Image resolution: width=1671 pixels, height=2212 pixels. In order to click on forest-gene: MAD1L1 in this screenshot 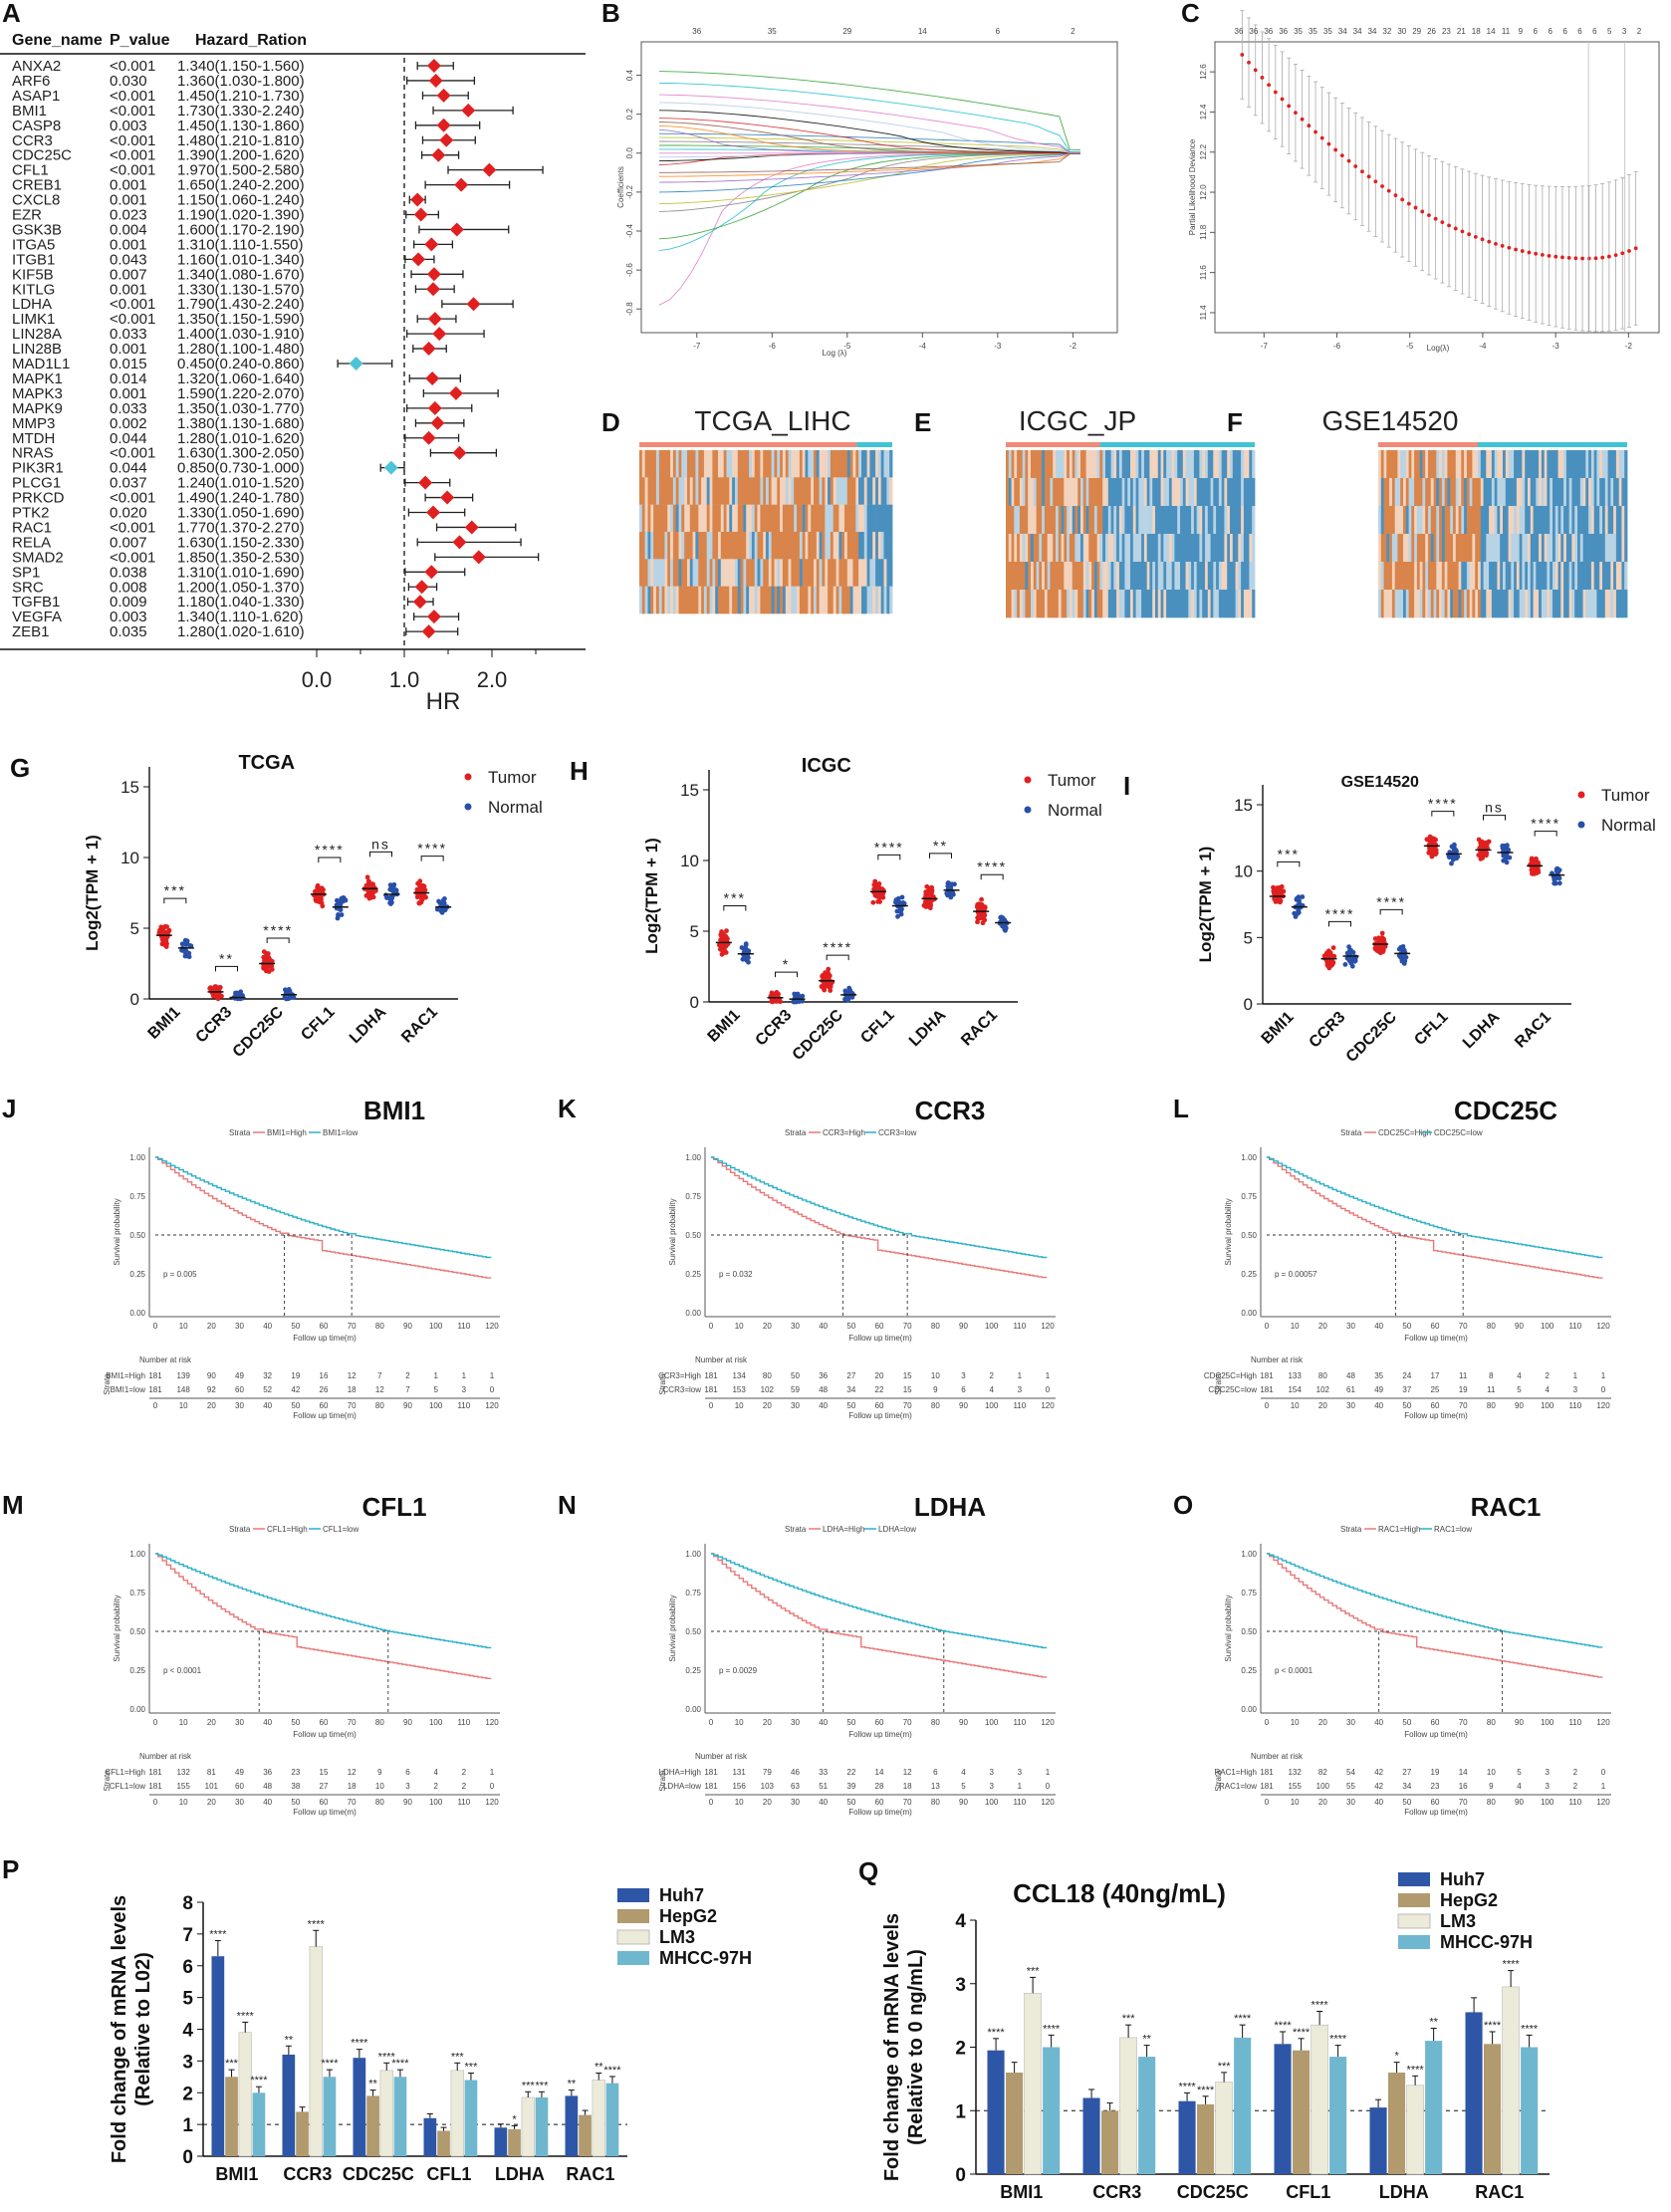, I will do `click(41, 364)`.